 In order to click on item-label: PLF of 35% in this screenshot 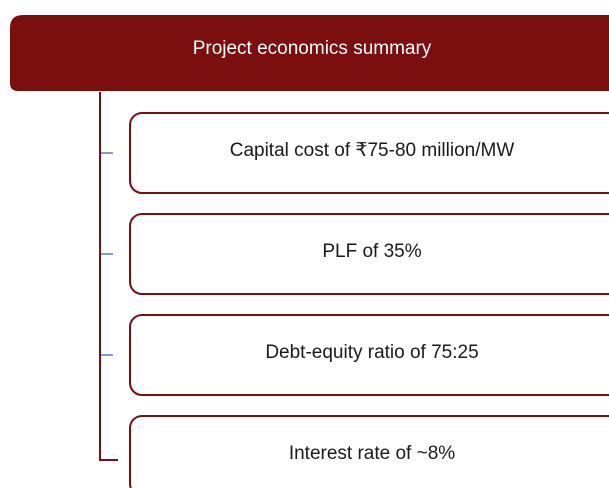, I will do `click(371, 251)`.